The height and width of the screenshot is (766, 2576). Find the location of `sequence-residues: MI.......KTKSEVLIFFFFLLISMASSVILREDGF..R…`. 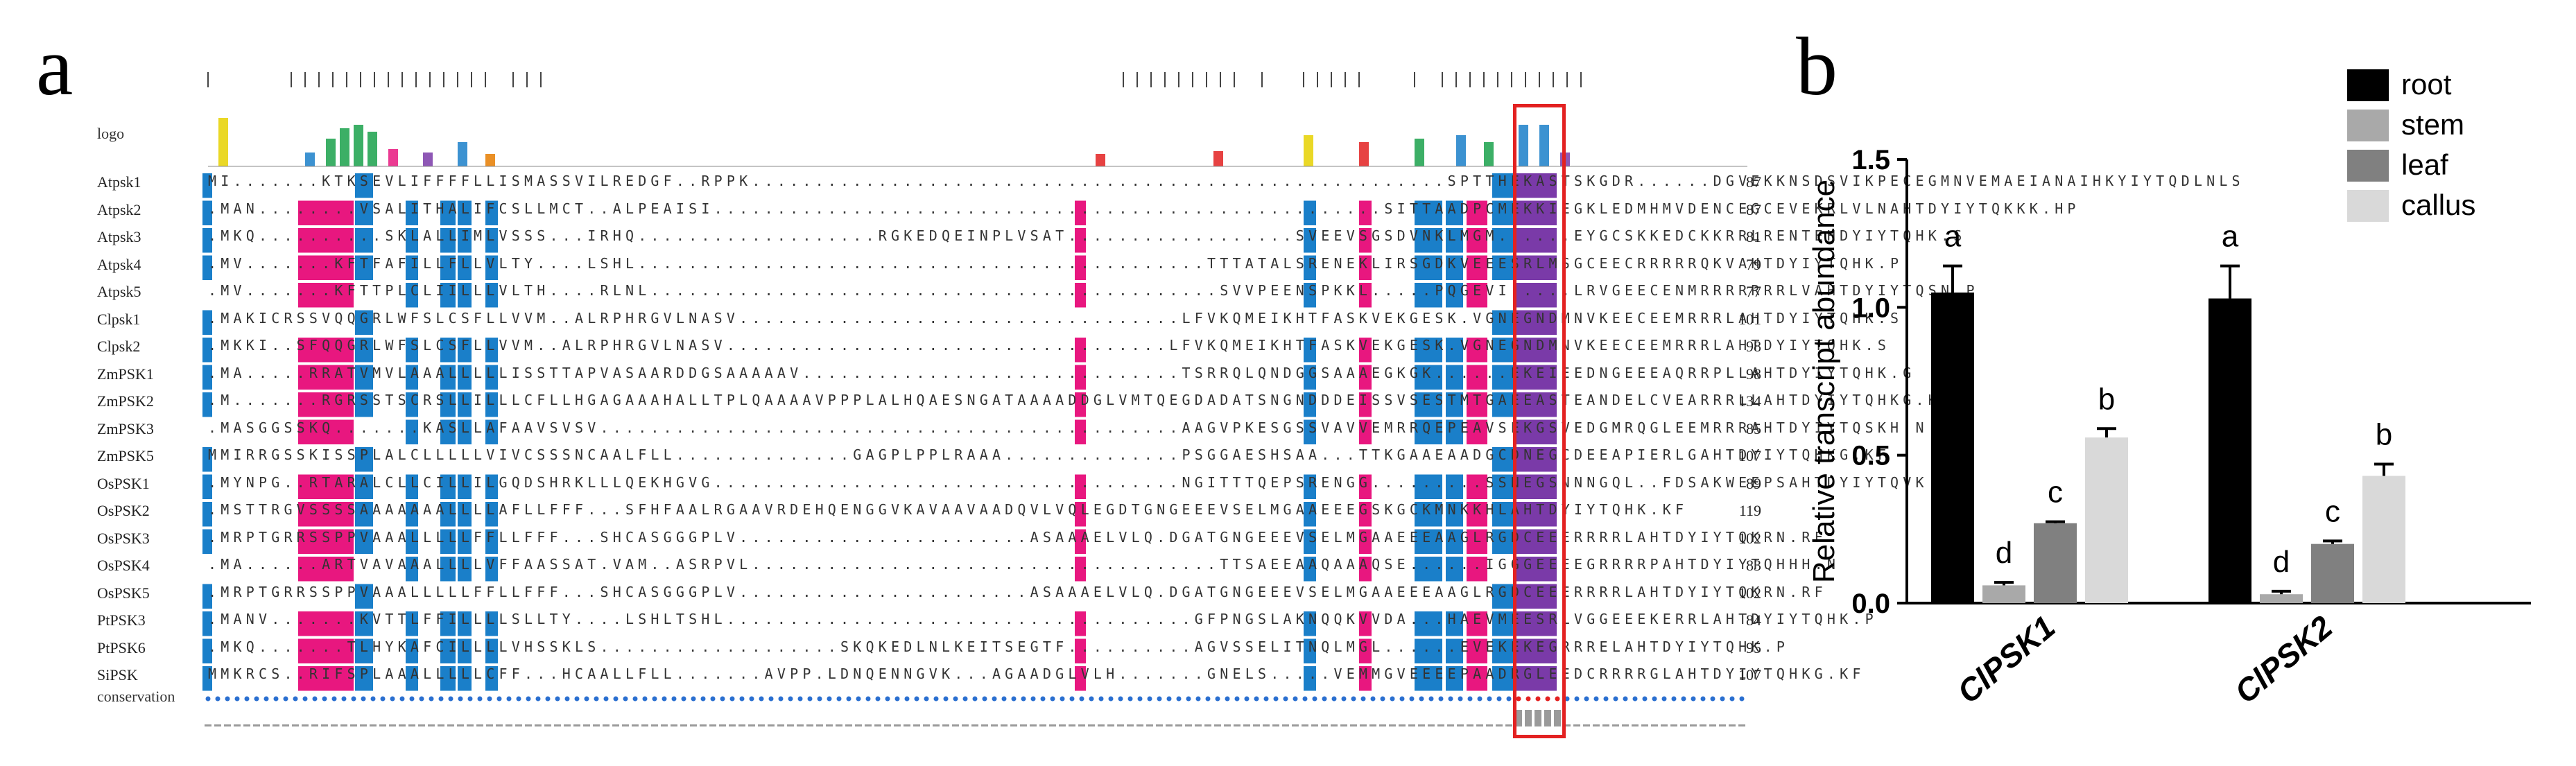

sequence-residues: MI.......KTKSEVLIFFFFLLISMASSVILREDGF..R… is located at coordinates (1226, 181).